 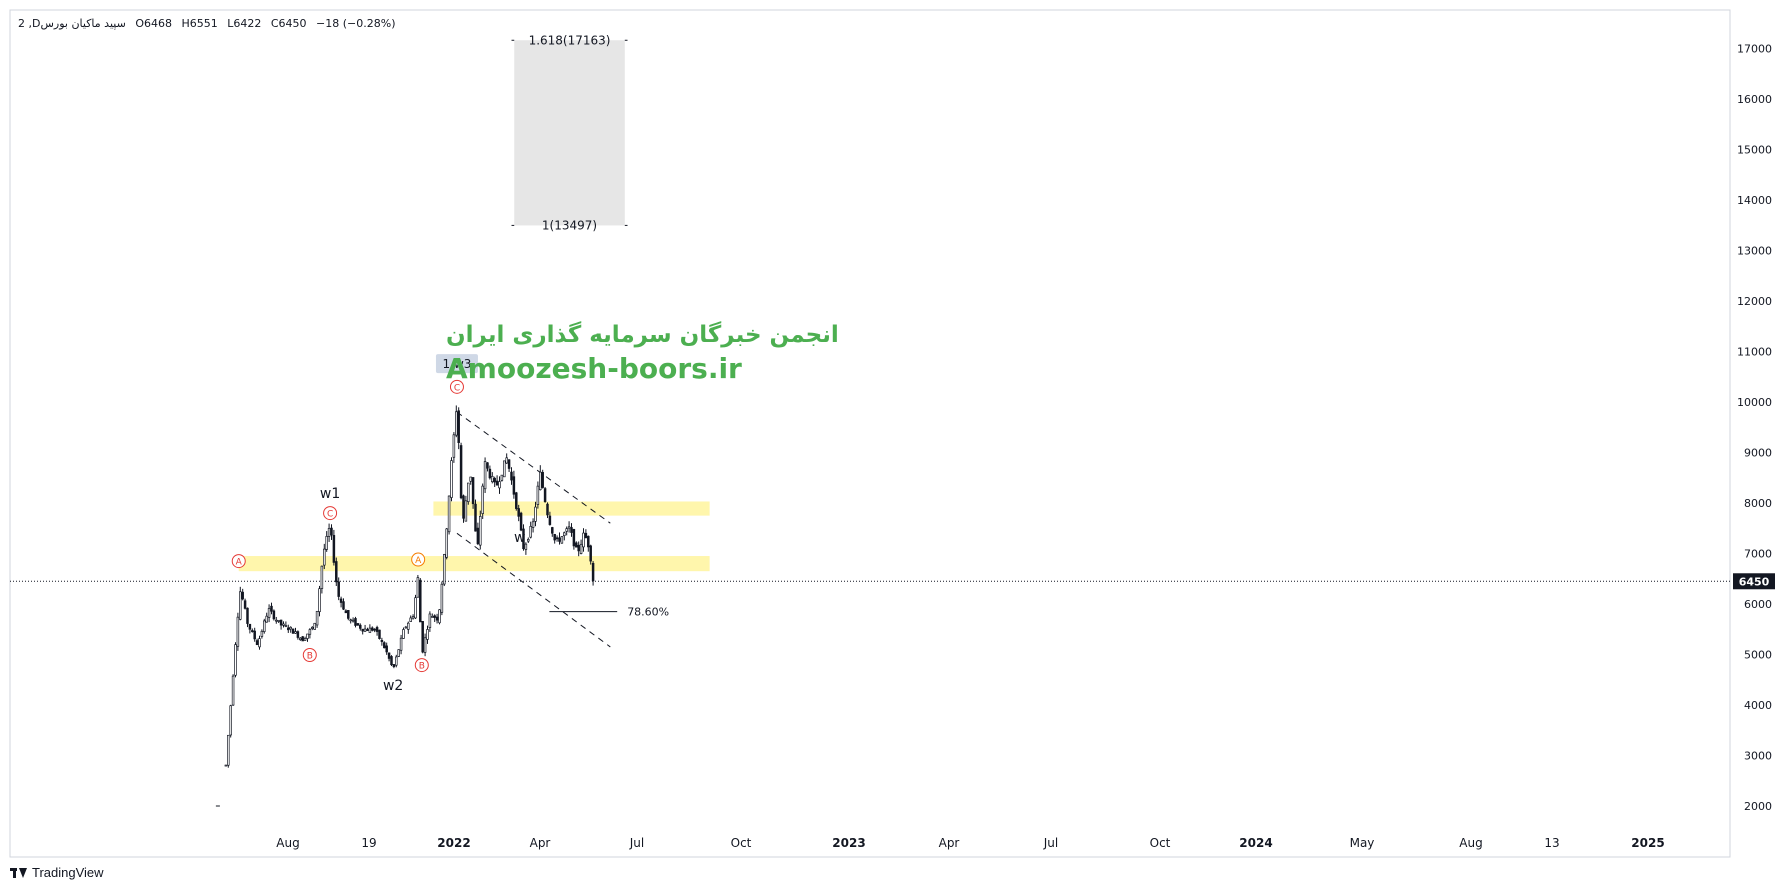 I want to click on x-tick-label: Oct, so click(x=741, y=843).